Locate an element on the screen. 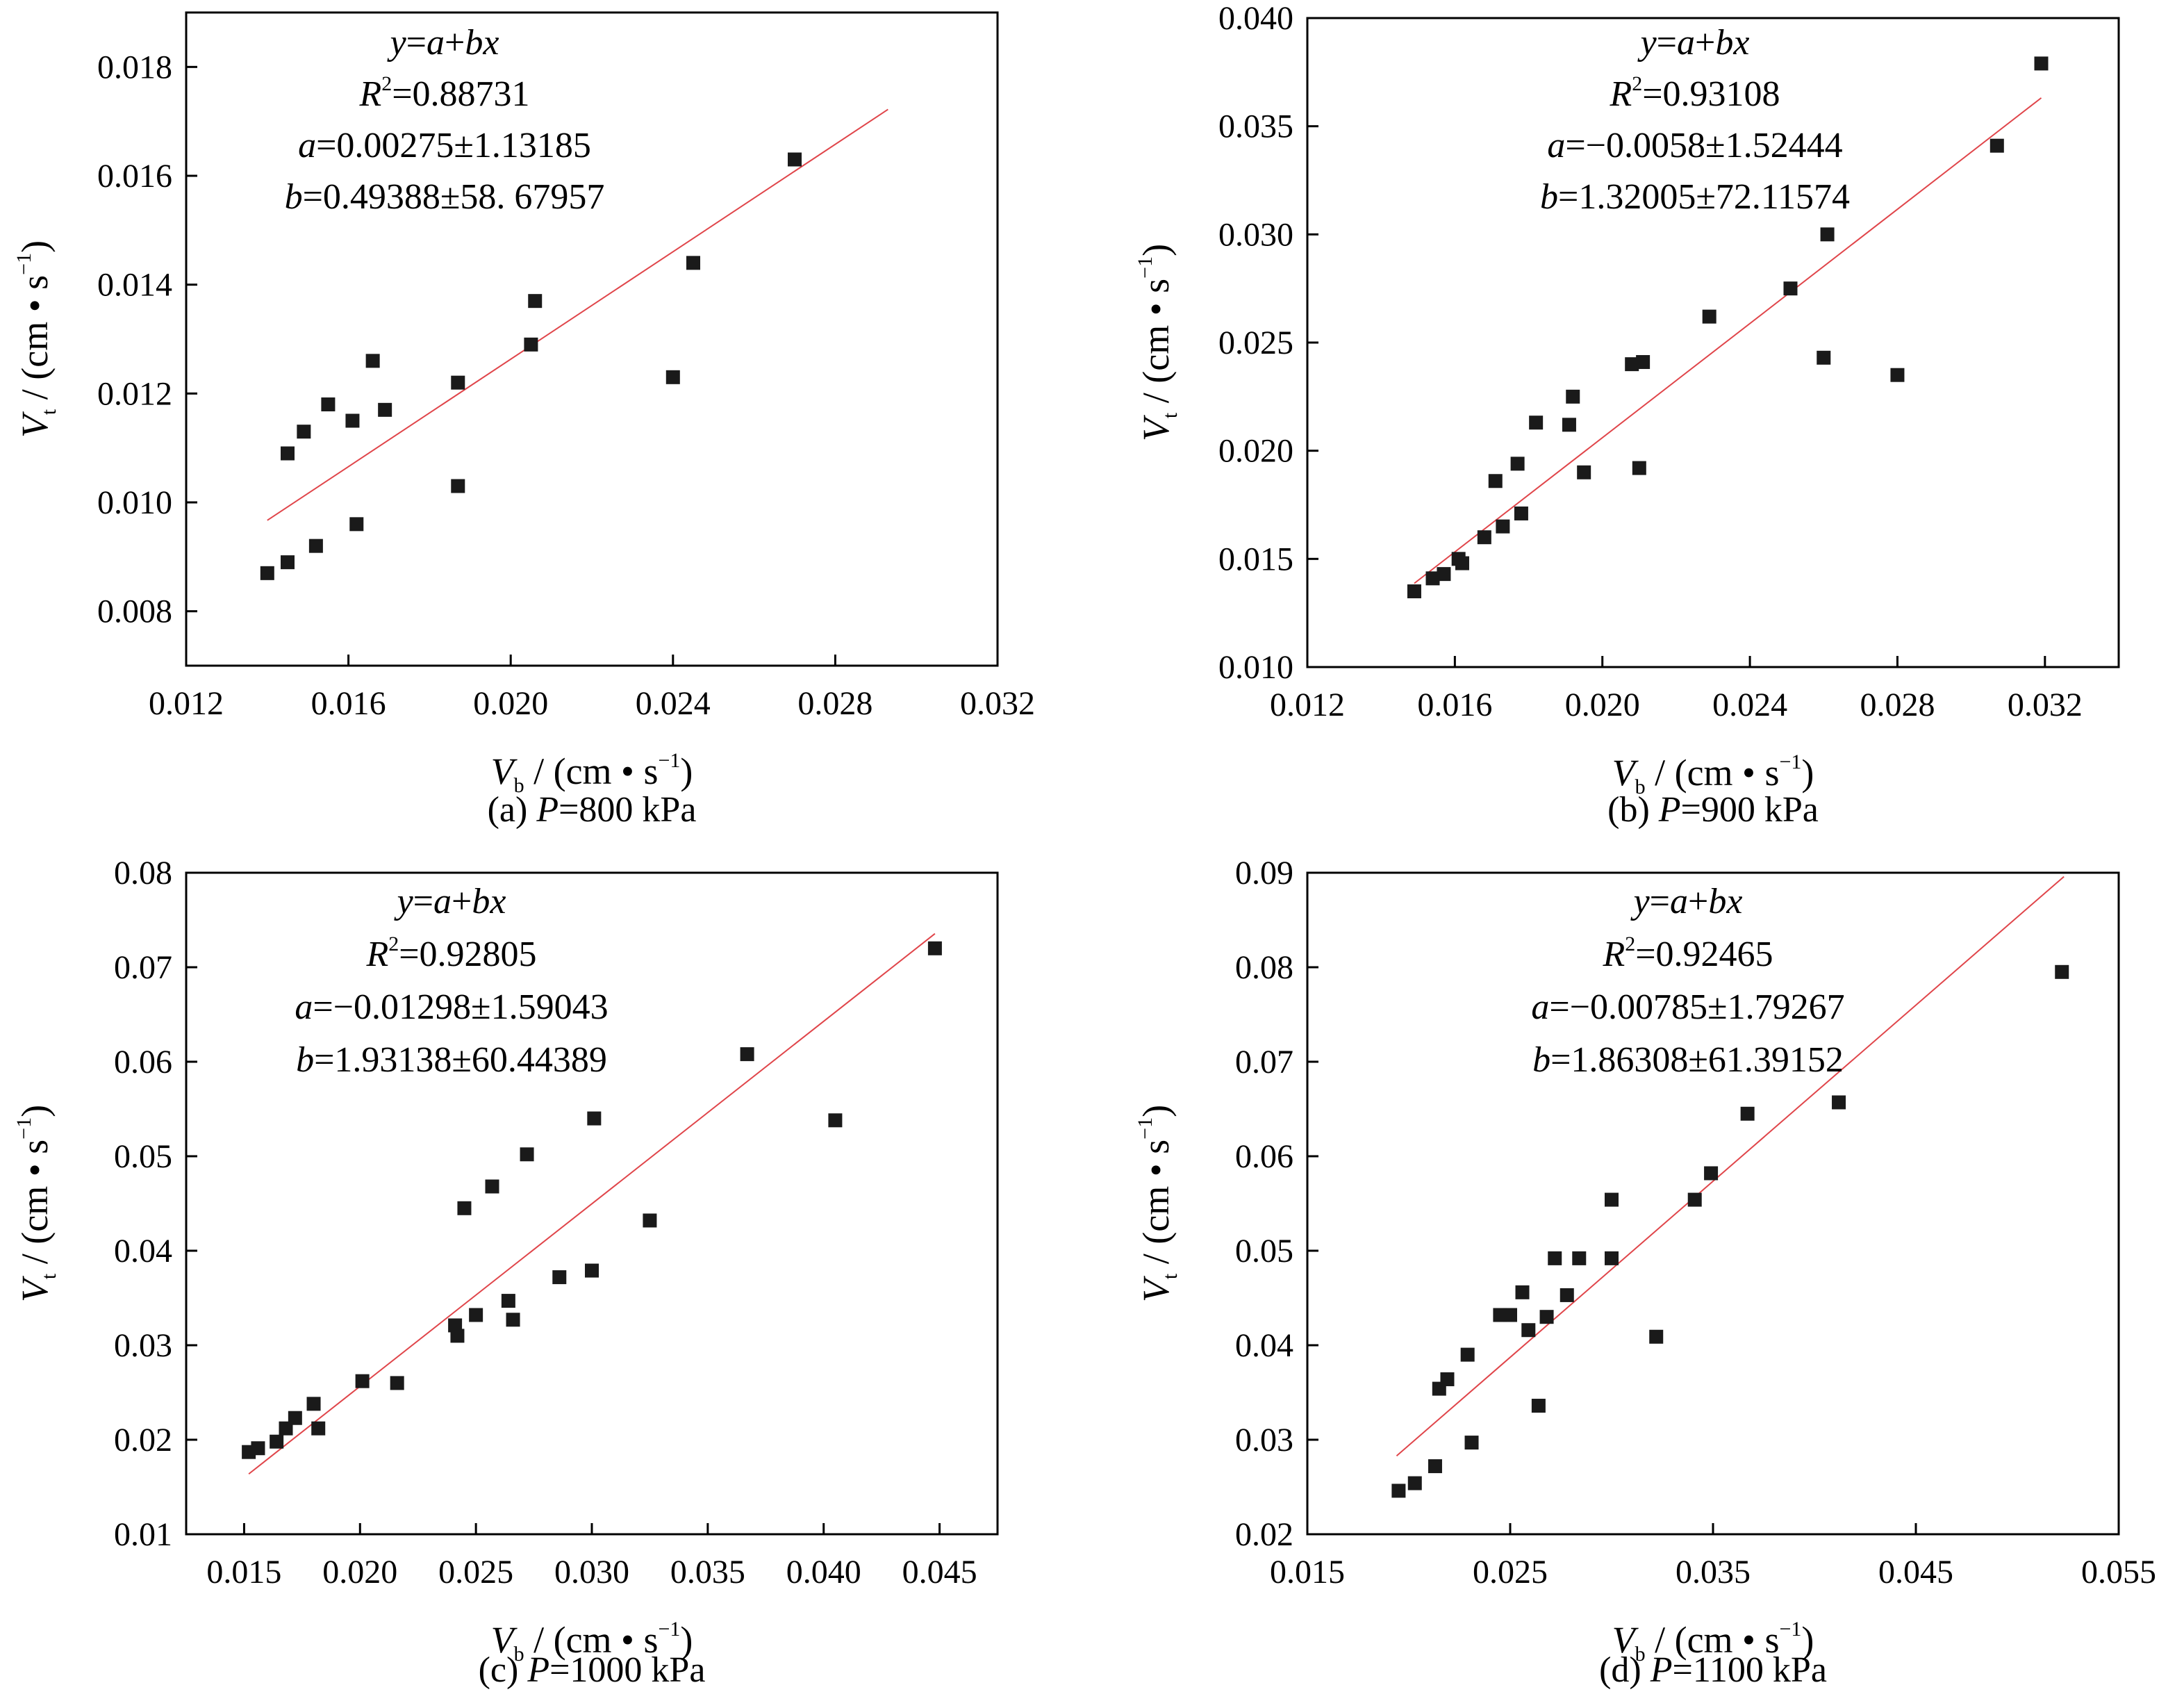 The width and height of the screenshot is (2184, 1701). fit-equation-line: a=−0.00785±1.79267 is located at coordinates (1687, 1007).